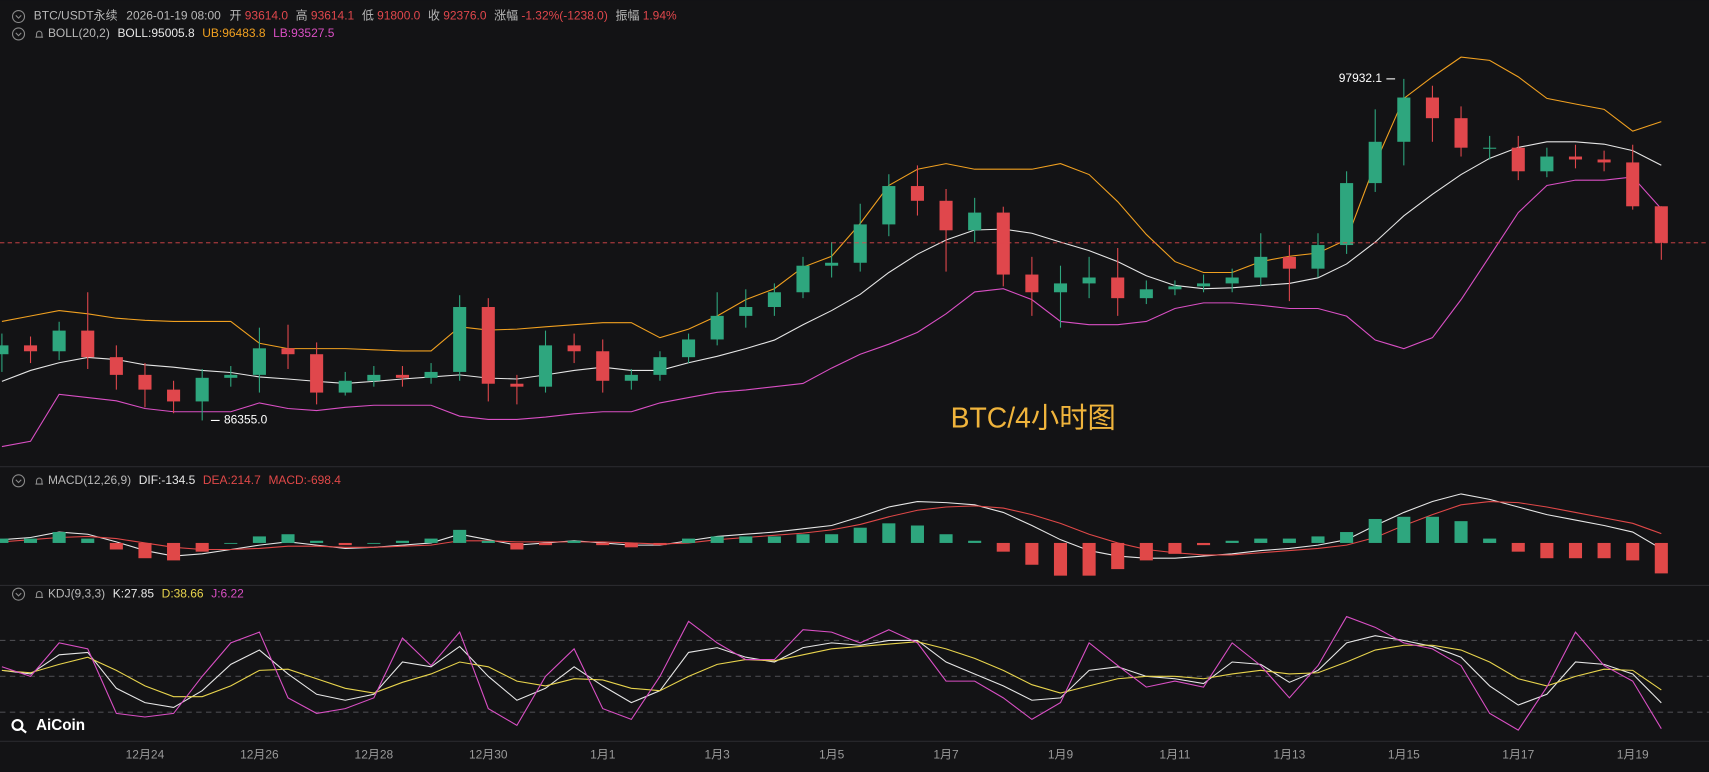 This screenshot has height=772, width=1709. What do you see at coordinates (1033, 418) in the screenshot?
I see `watermark: BTC/4小时图` at bounding box center [1033, 418].